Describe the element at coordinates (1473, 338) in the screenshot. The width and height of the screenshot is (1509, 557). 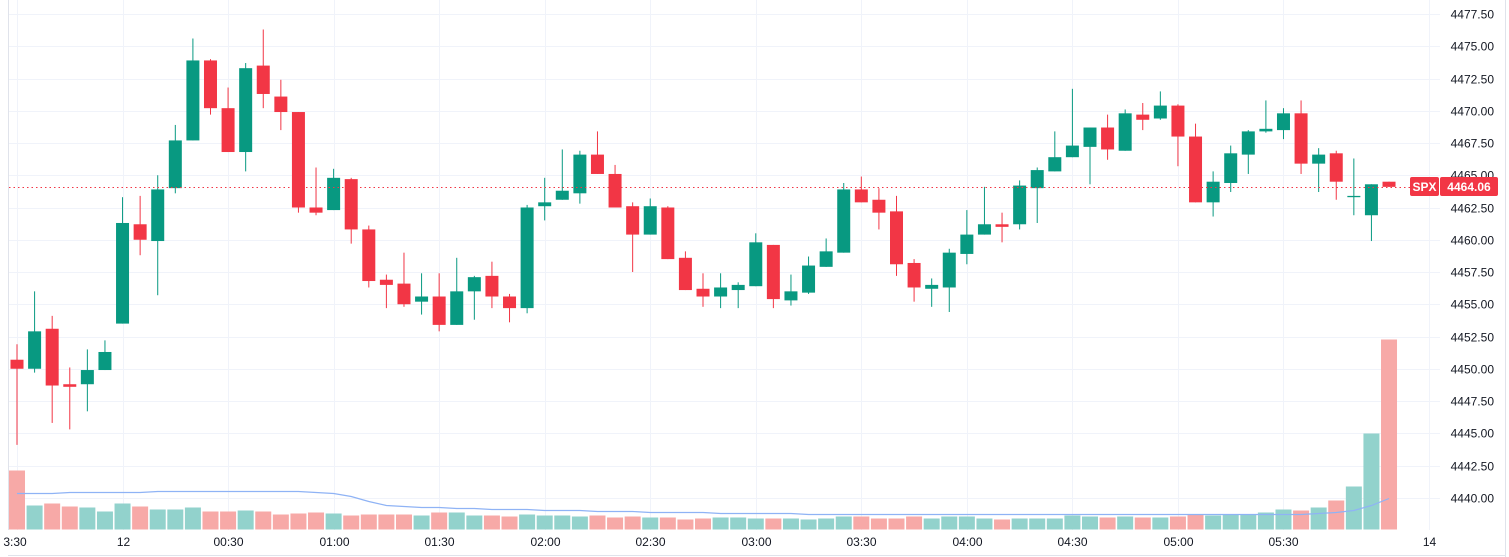
I see `y-tick-label: 4452.50` at that location.